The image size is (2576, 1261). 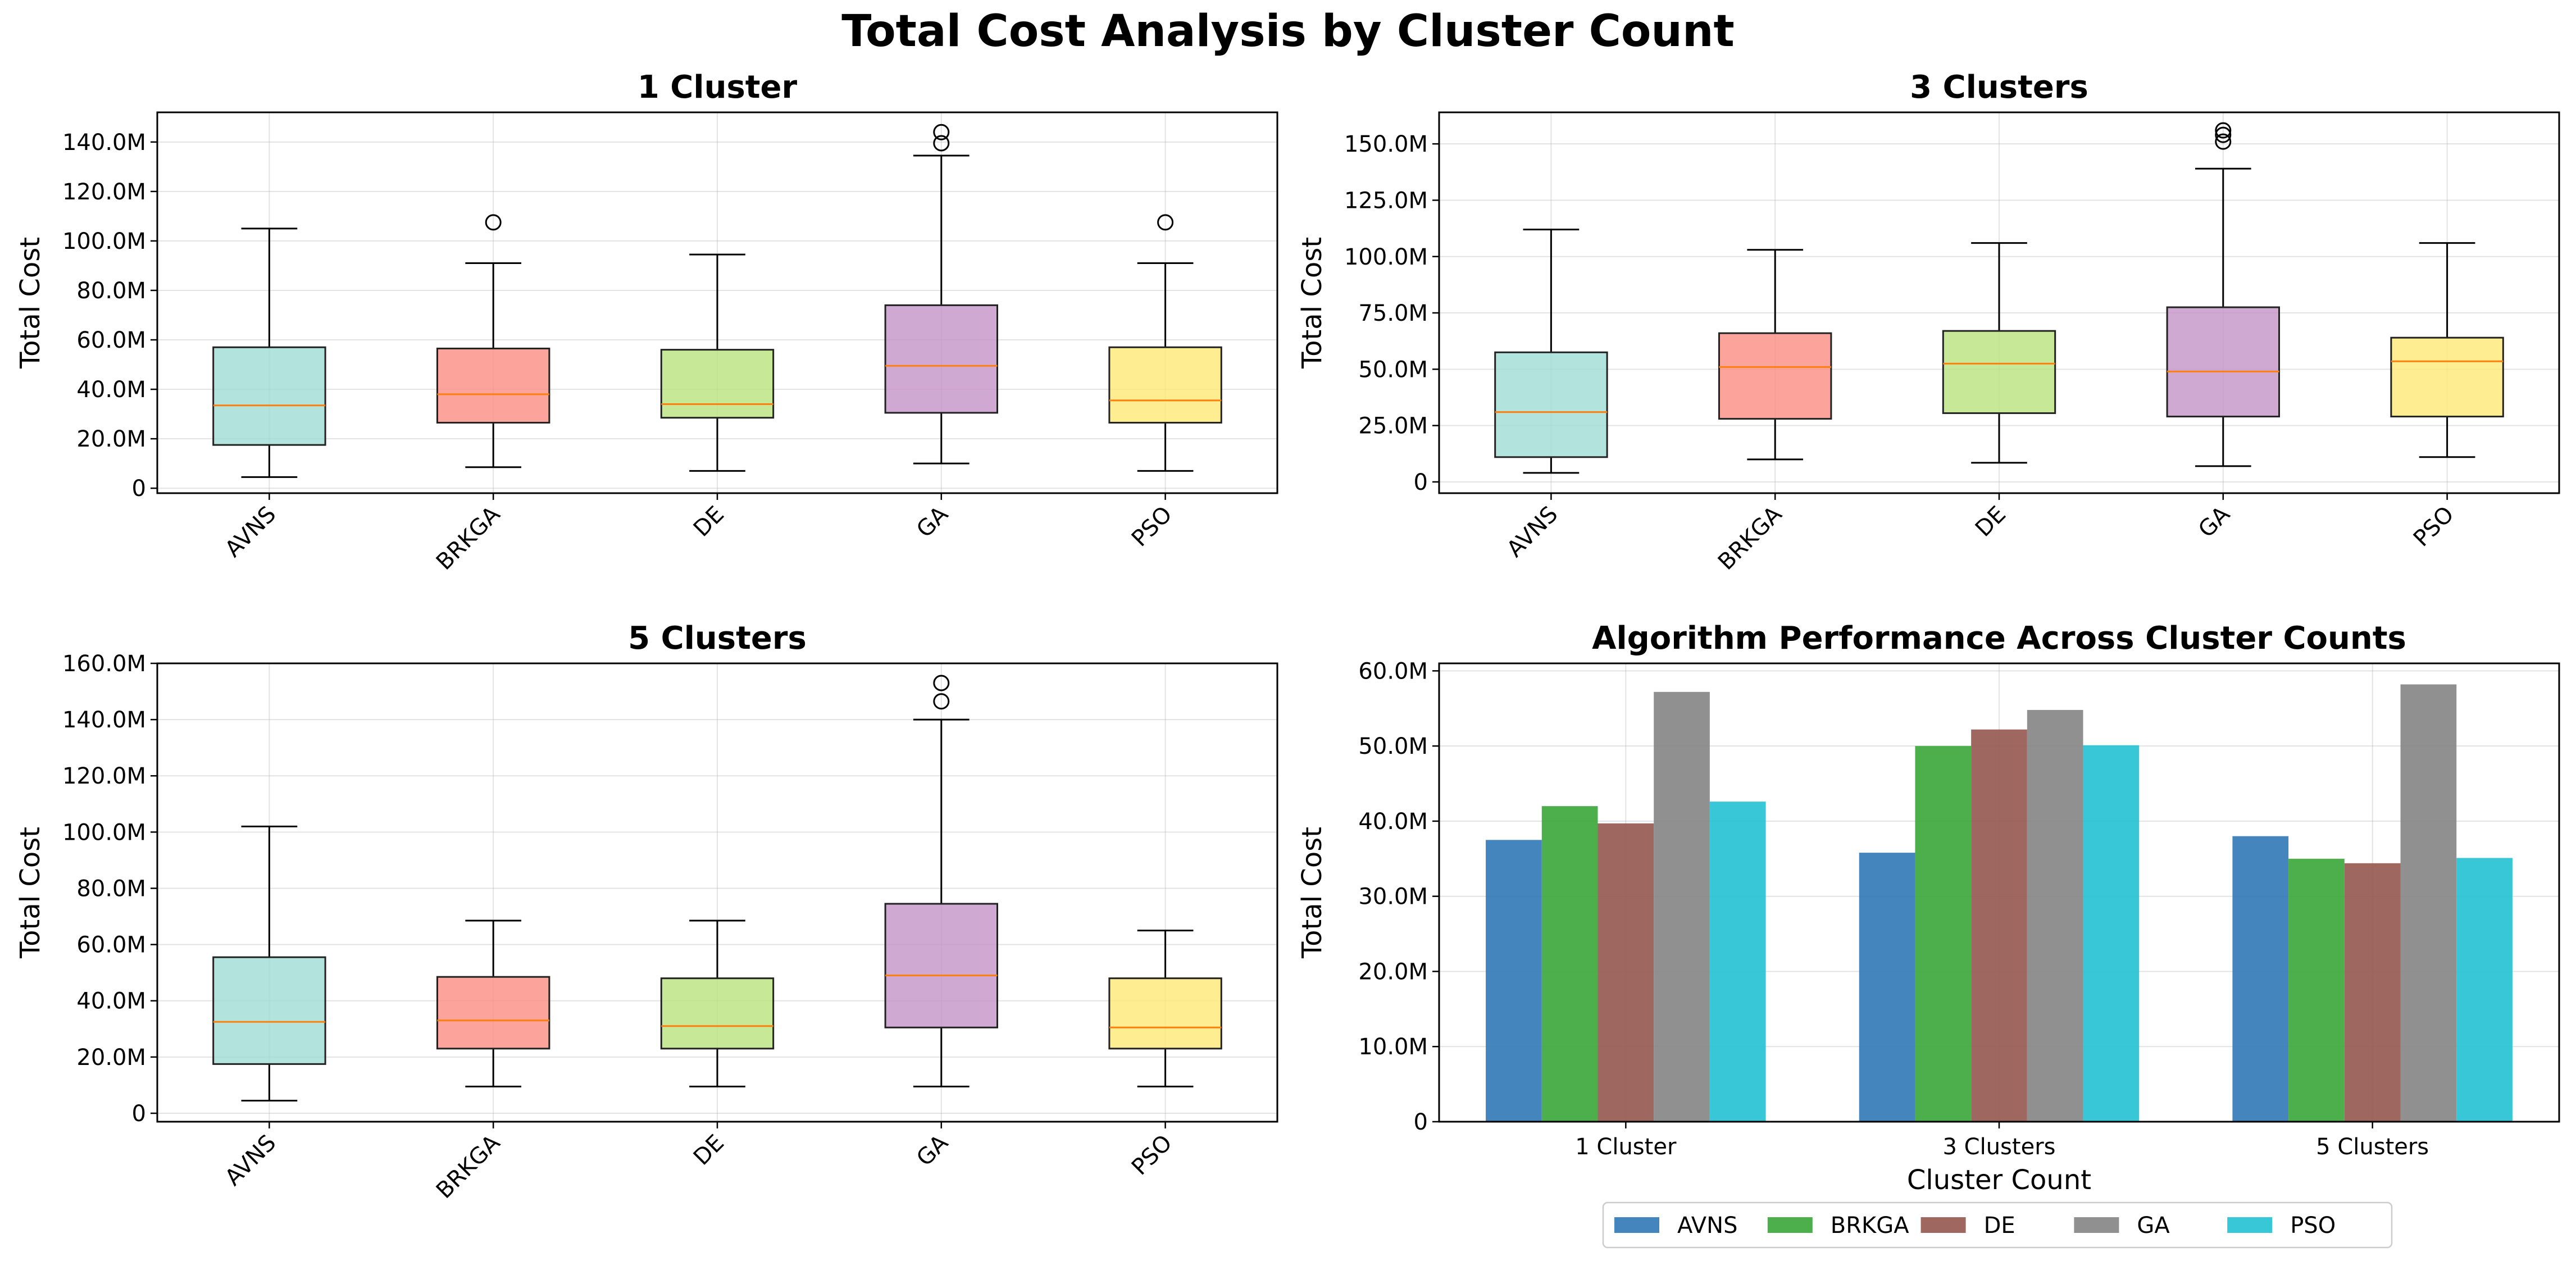 What do you see at coordinates (1870, 1226) in the screenshot?
I see `legend-label: BRKGA` at bounding box center [1870, 1226].